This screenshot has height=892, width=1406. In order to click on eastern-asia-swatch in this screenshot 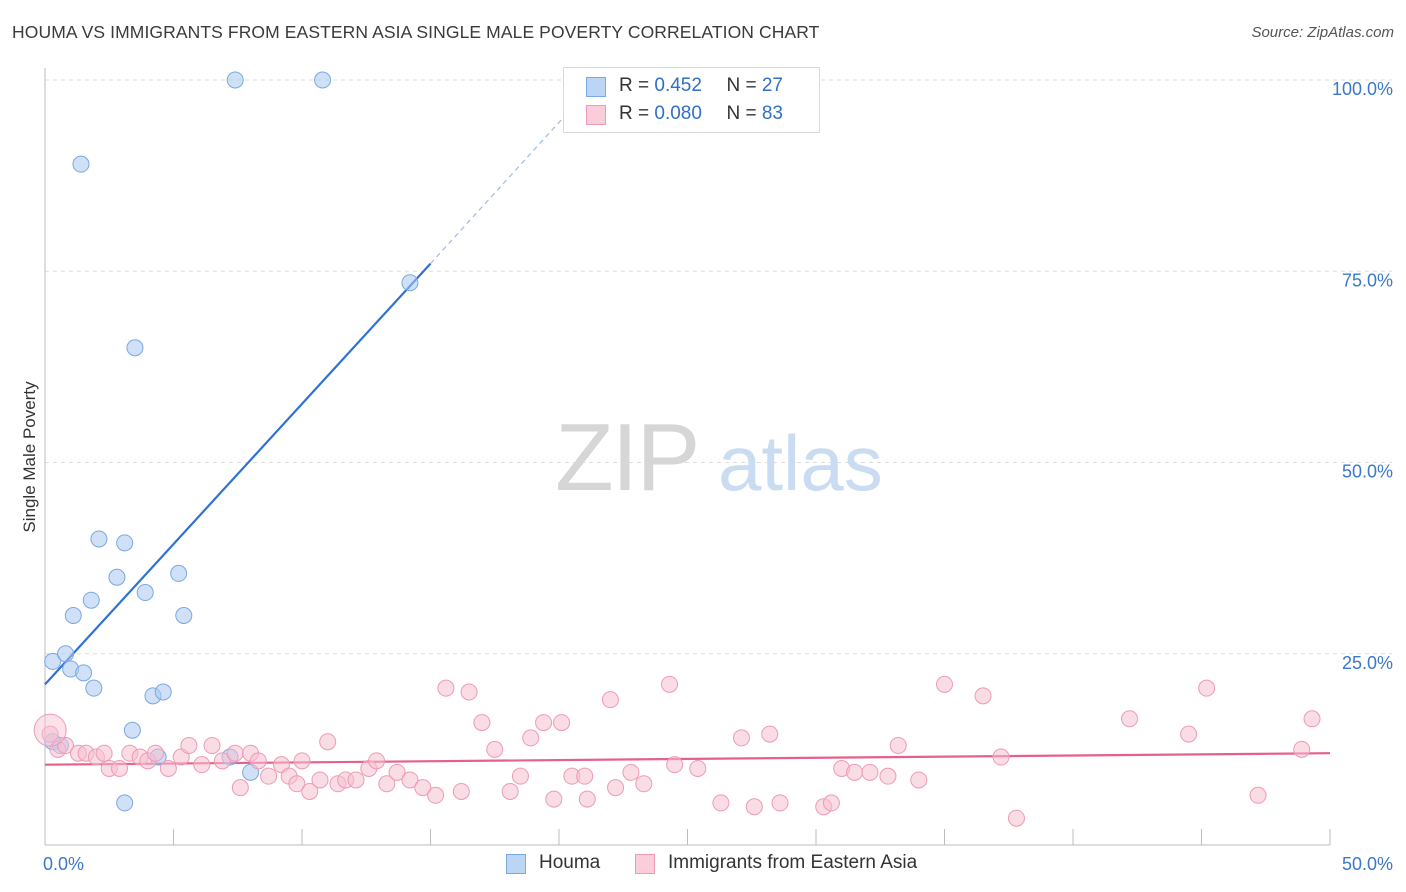, I will do `click(596, 115)`.